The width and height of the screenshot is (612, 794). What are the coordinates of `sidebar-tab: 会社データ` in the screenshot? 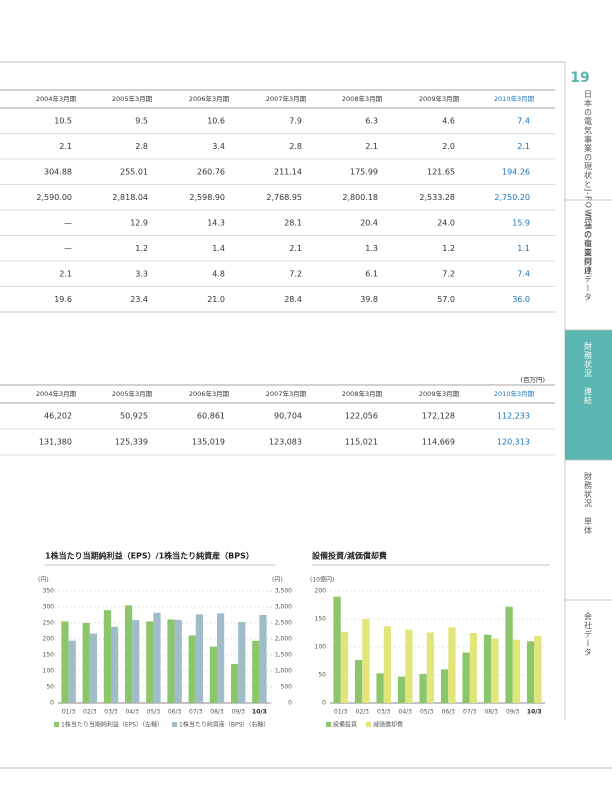 It's located at (588, 634).